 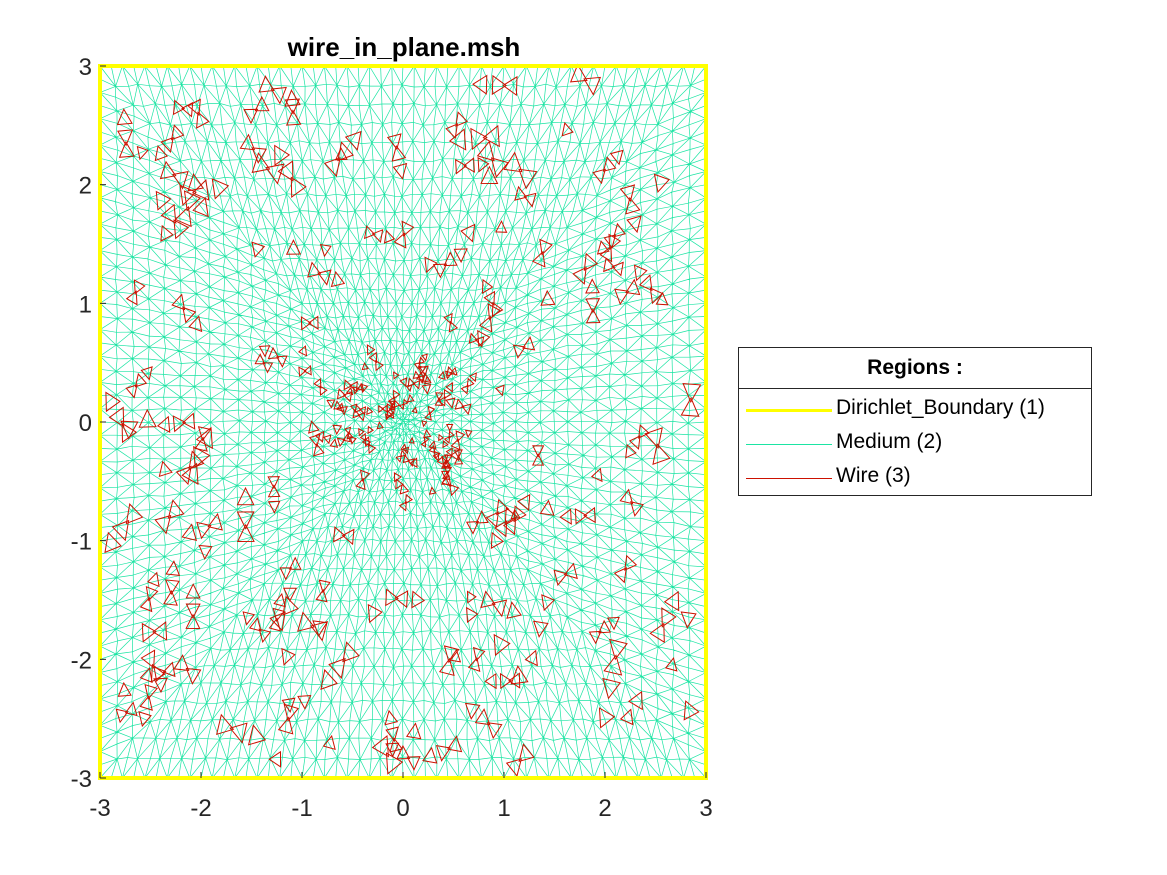 I want to click on x-axis: -3 -2 -1 0 1 2 3, so click(x=401, y=797).